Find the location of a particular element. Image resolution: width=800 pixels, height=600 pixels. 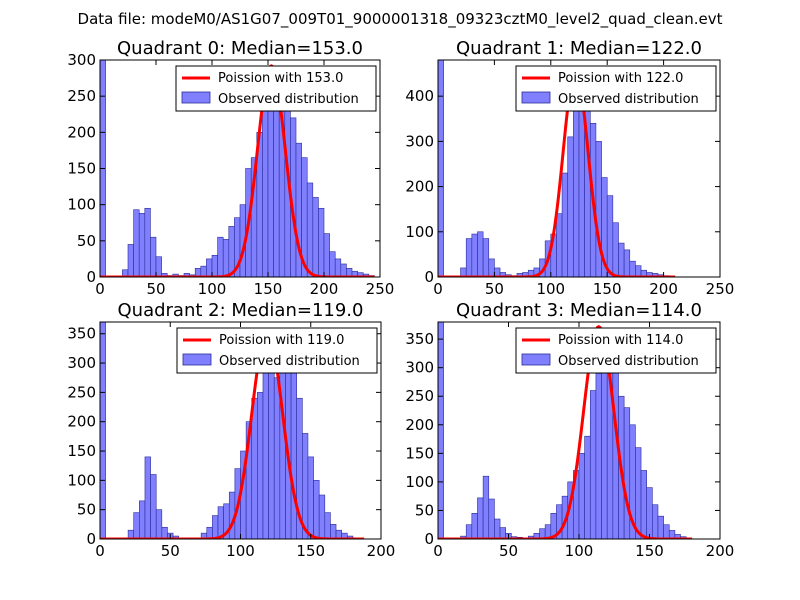

quadrant-title: Quadrant 3: Median=114.0 is located at coordinates (579, 310).